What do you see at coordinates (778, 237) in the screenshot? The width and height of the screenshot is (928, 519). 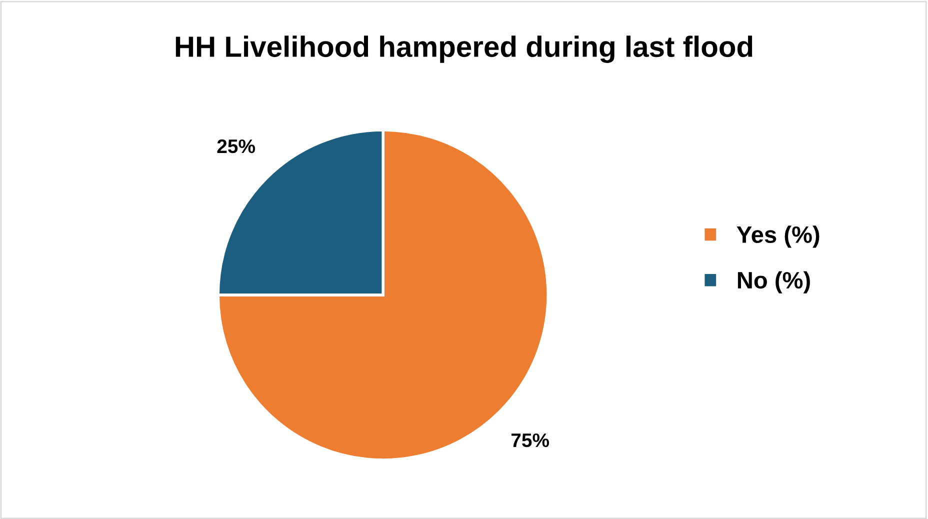 I see `legend-label: Yes (%)` at bounding box center [778, 237].